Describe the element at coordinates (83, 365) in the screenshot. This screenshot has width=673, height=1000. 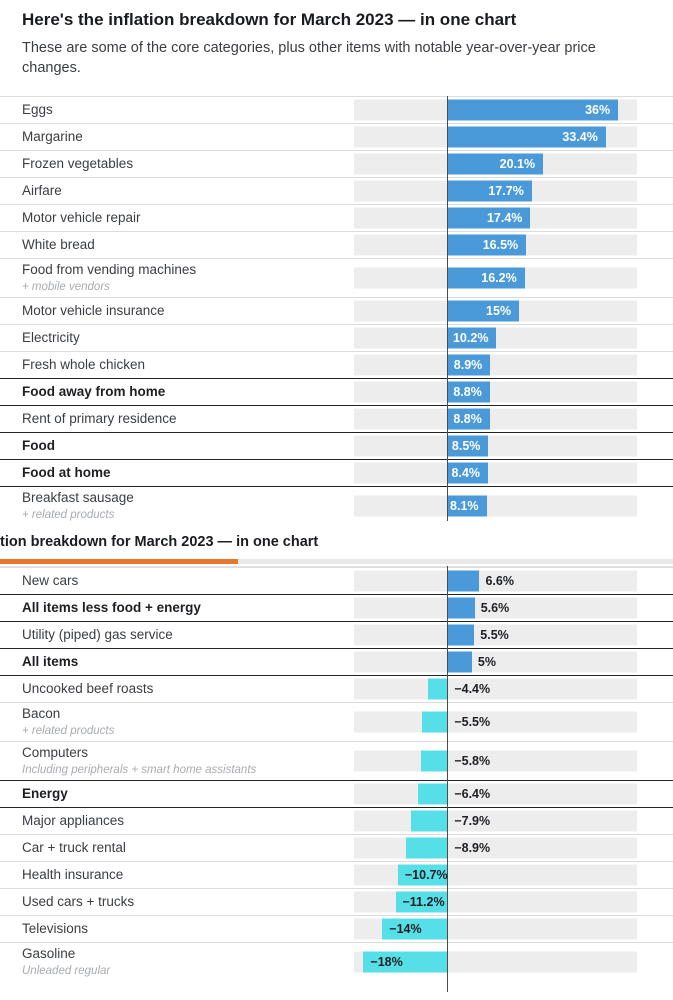
I see `row-label: Fresh whole chicken` at that location.